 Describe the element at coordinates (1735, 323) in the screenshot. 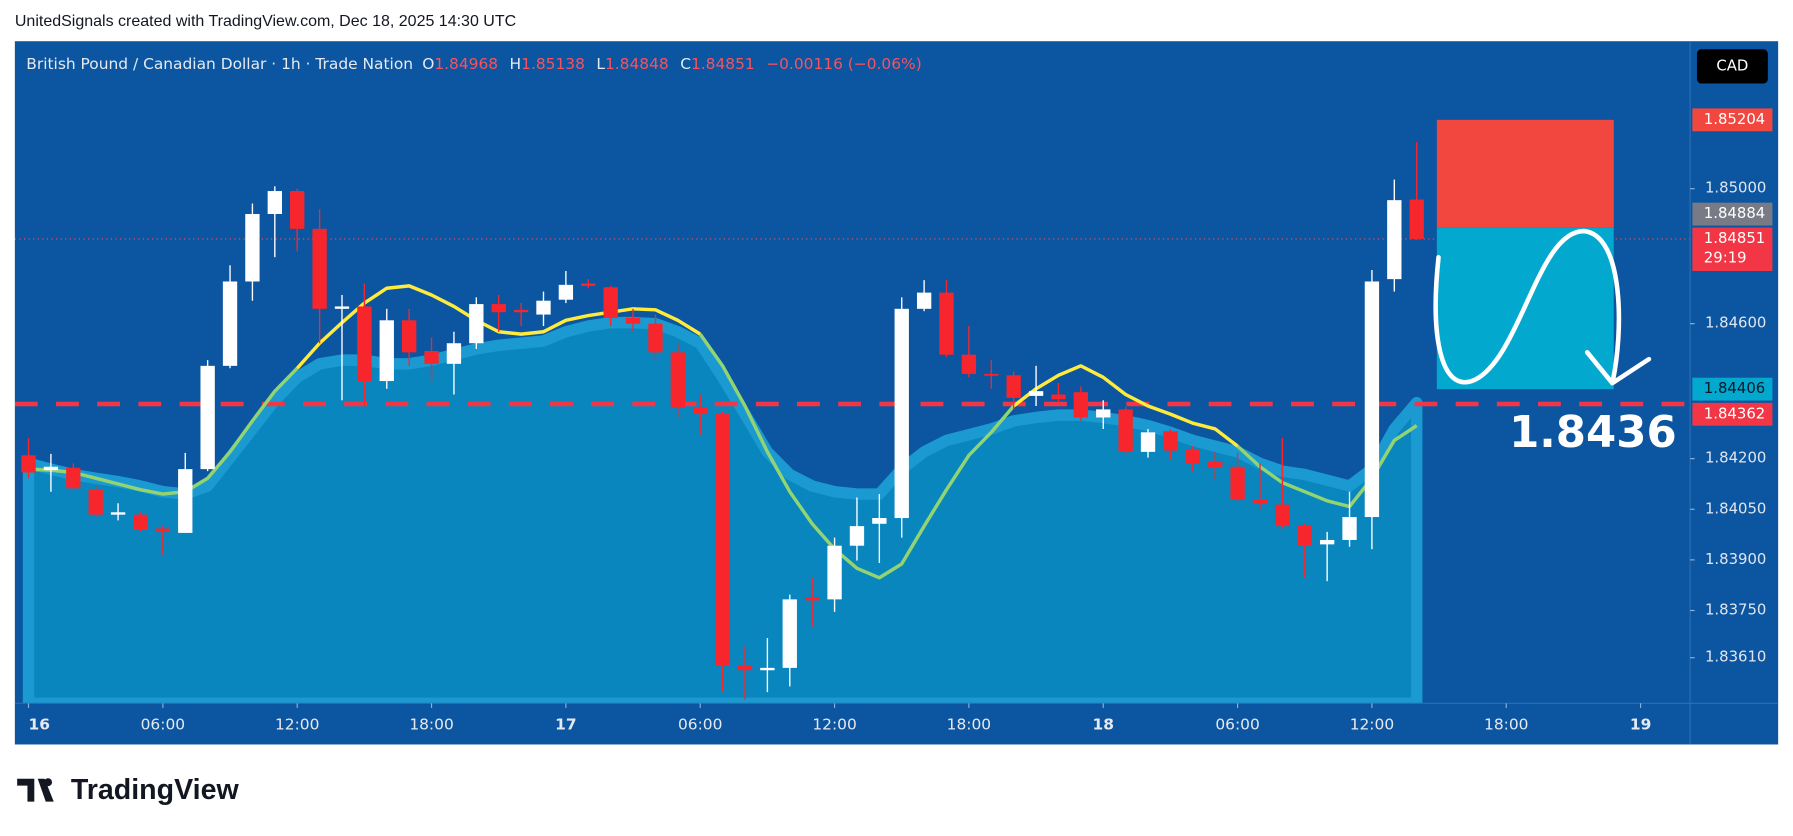

I see `y-tick-label: 1.84600` at that location.